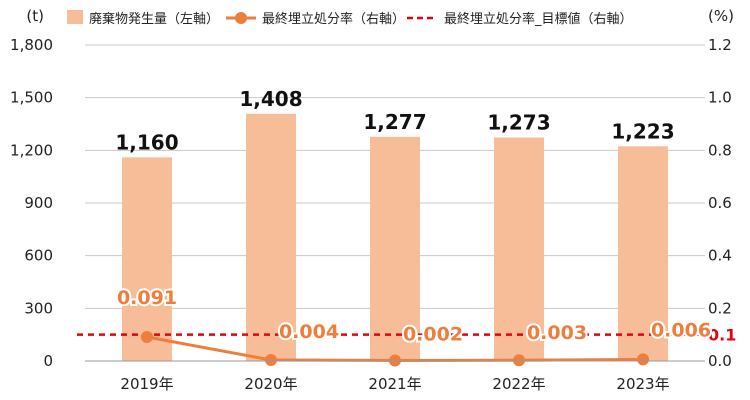 This screenshot has width=750, height=400. Describe the element at coordinates (394, 122) in the screenshot. I see `bar-value-label: 1,277` at that location.